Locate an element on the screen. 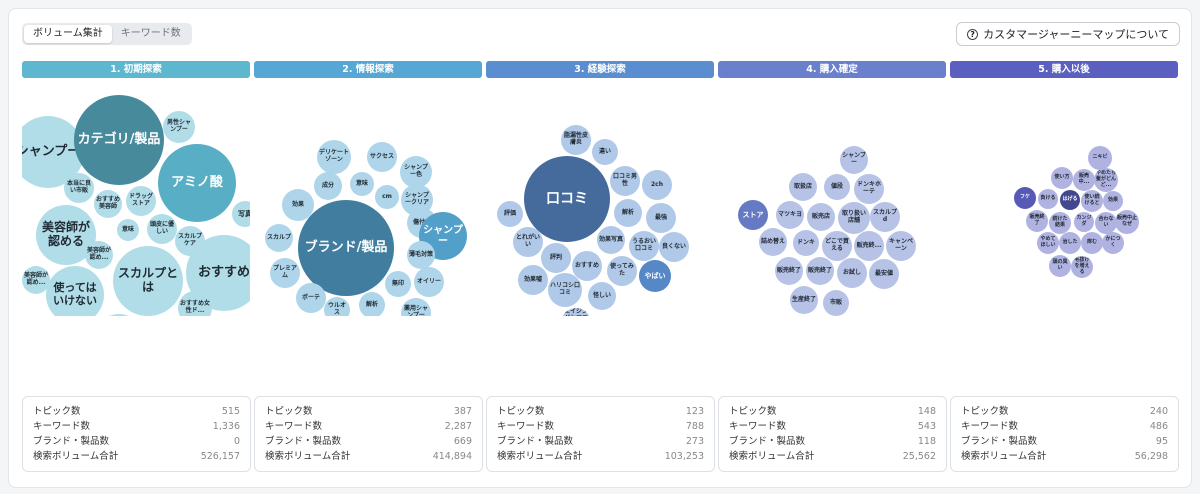  topic-bubble: 写真 is located at coordinates (241, 214).